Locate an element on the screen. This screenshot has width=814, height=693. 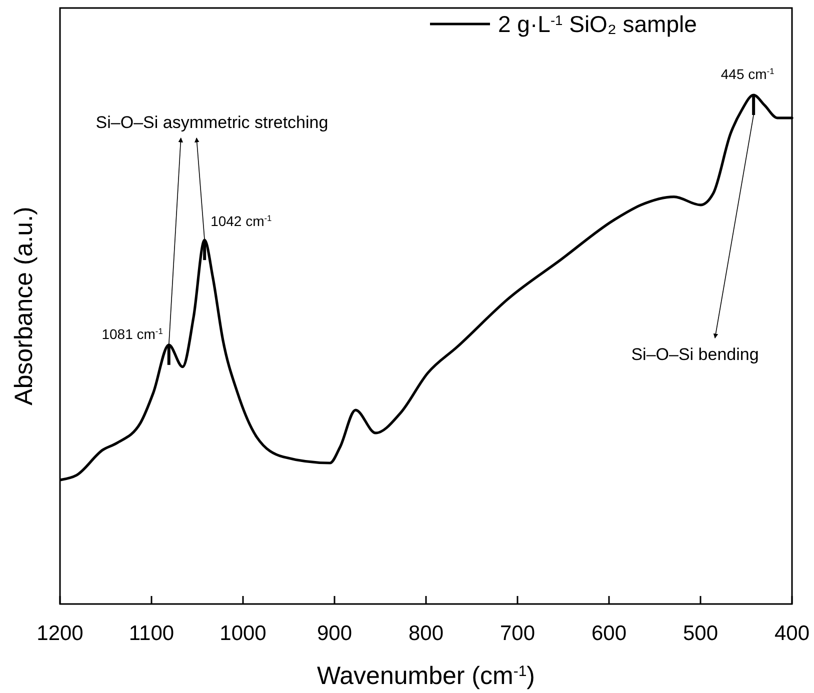
legend-label: 2 g·L$^{-1}$ SiO₂ sample is located at coordinates (597, 24).